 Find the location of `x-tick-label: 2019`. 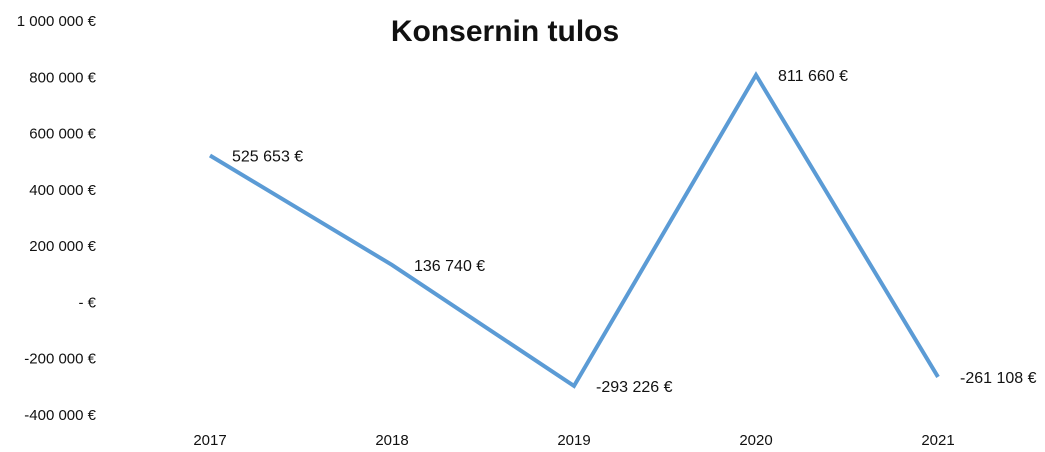

x-tick-label: 2019 is located at coordinates (573, 440).